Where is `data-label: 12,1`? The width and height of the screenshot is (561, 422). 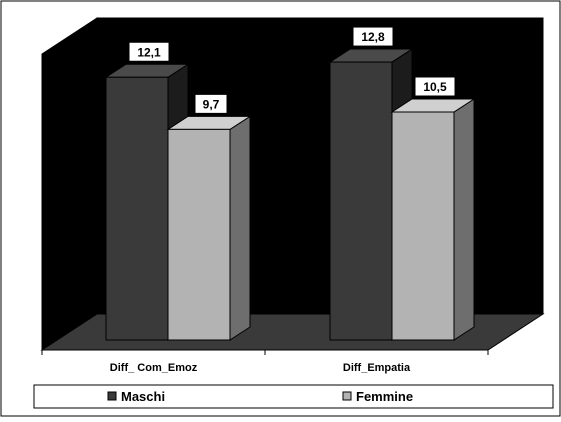 data-label: 12,1 is located at coordinates (149, 52).